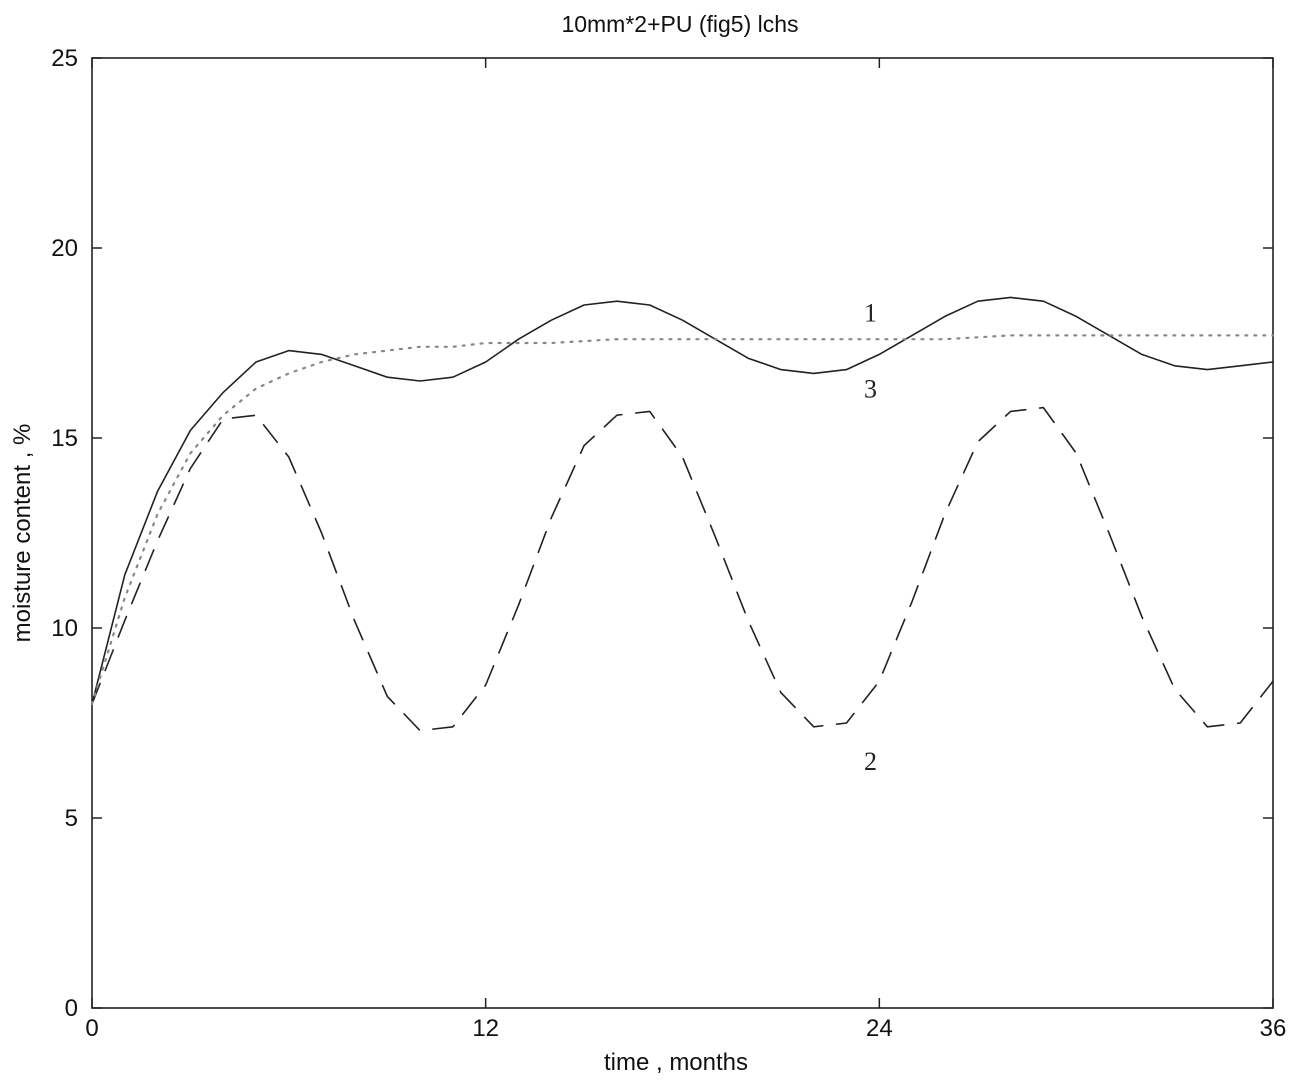 The width and height of the screenshot is (1306, 1082). What do you see at coordinates (676, 1062) in the screenshot?
I see `x-axis-label: time , months` at bounding box center [676, 1062].